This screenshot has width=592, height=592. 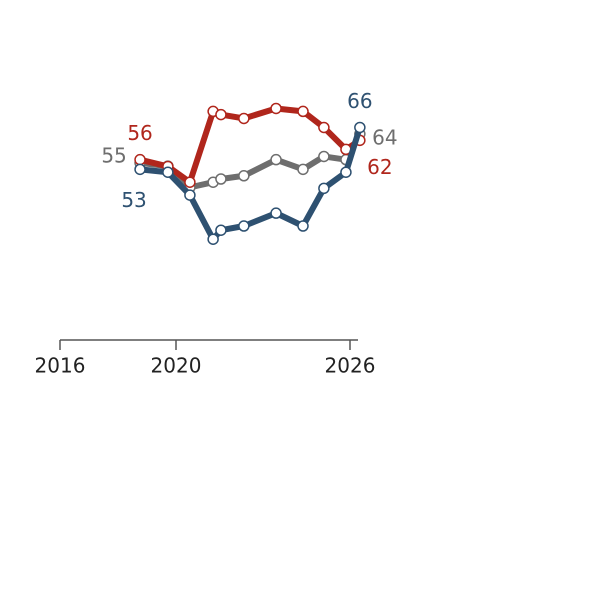 What do you see at coordinates (60, 366) in the screenshot?
I see `x-tick-label: 2016` at bounding box center [60, 366].